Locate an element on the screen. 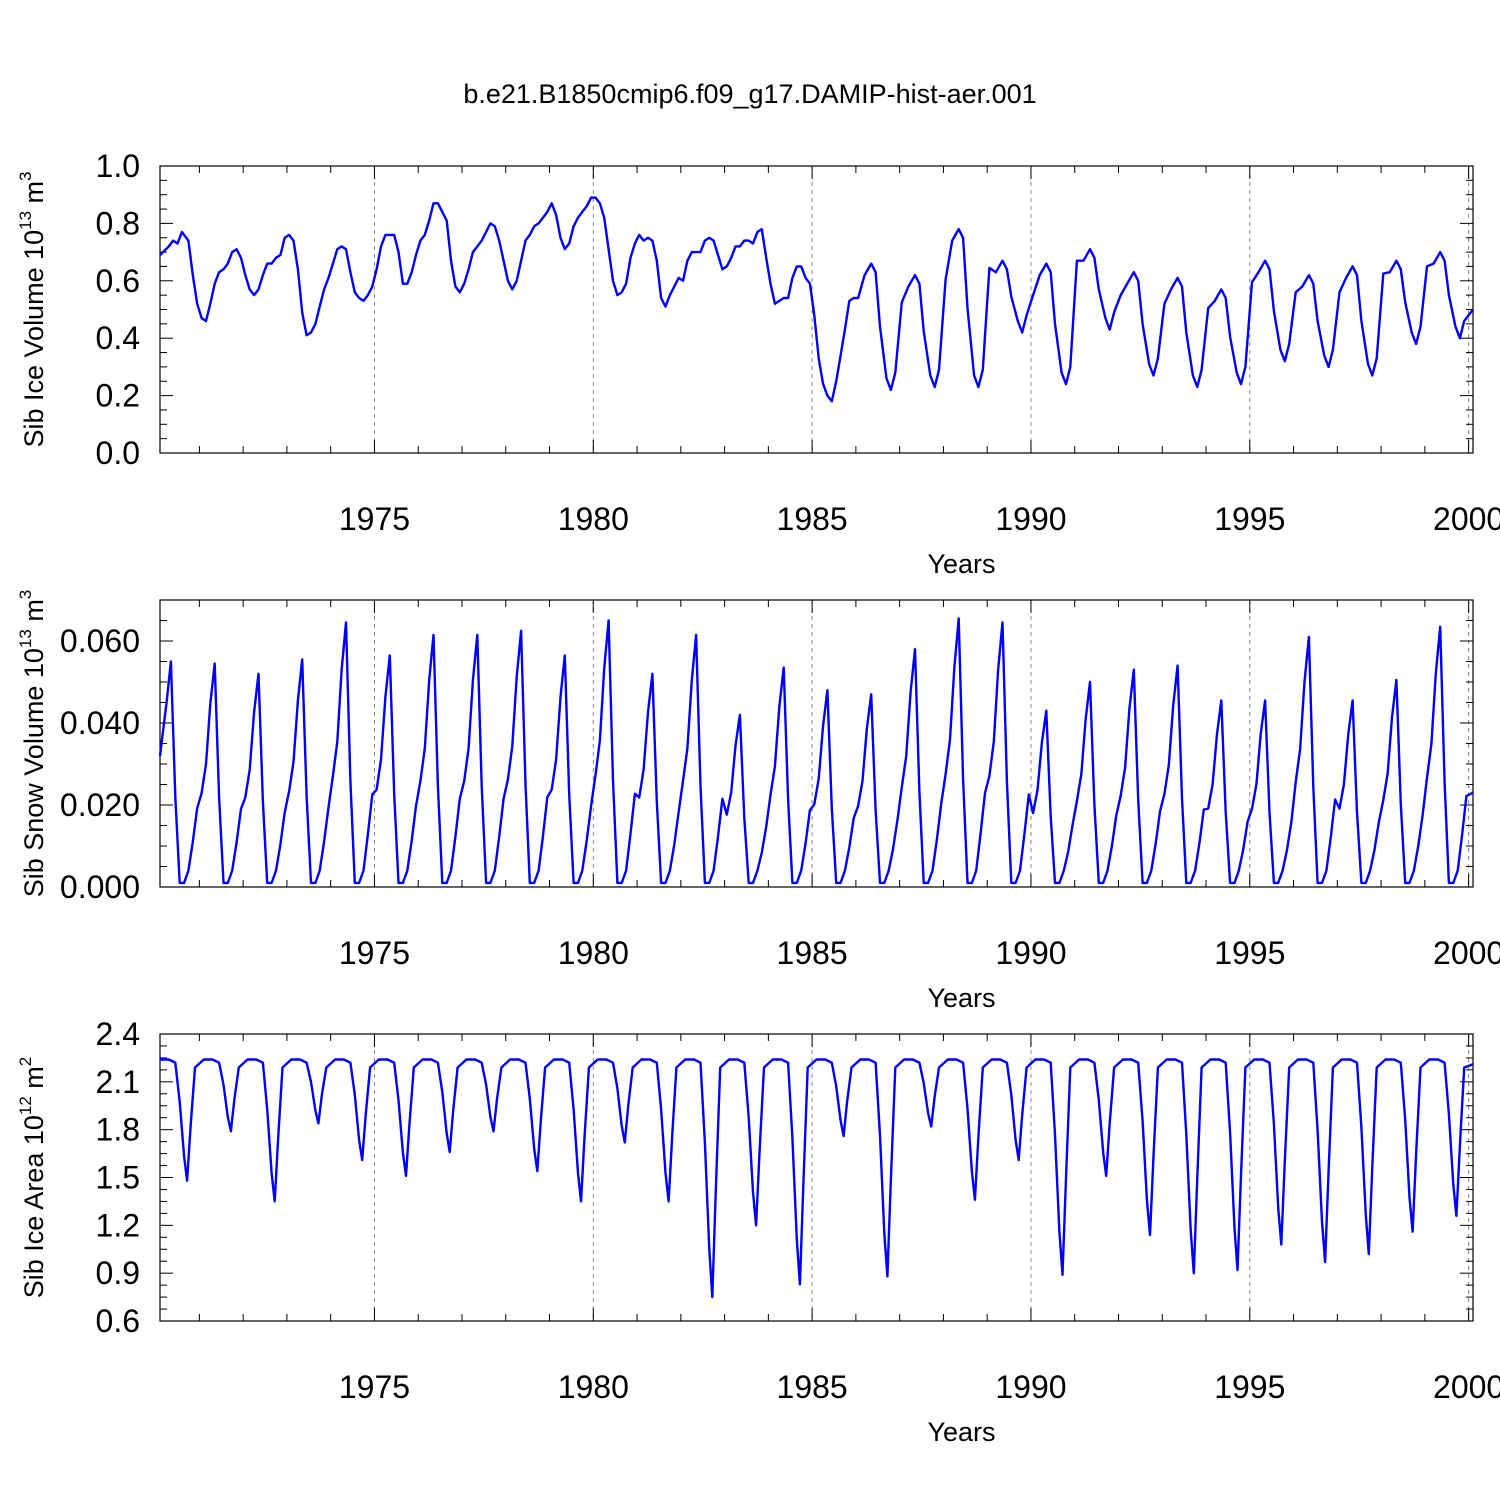 The image size is (1500, 1500). y-axis-title-main: Sib Ice Volume 10 is located at coordinates (34, 339).